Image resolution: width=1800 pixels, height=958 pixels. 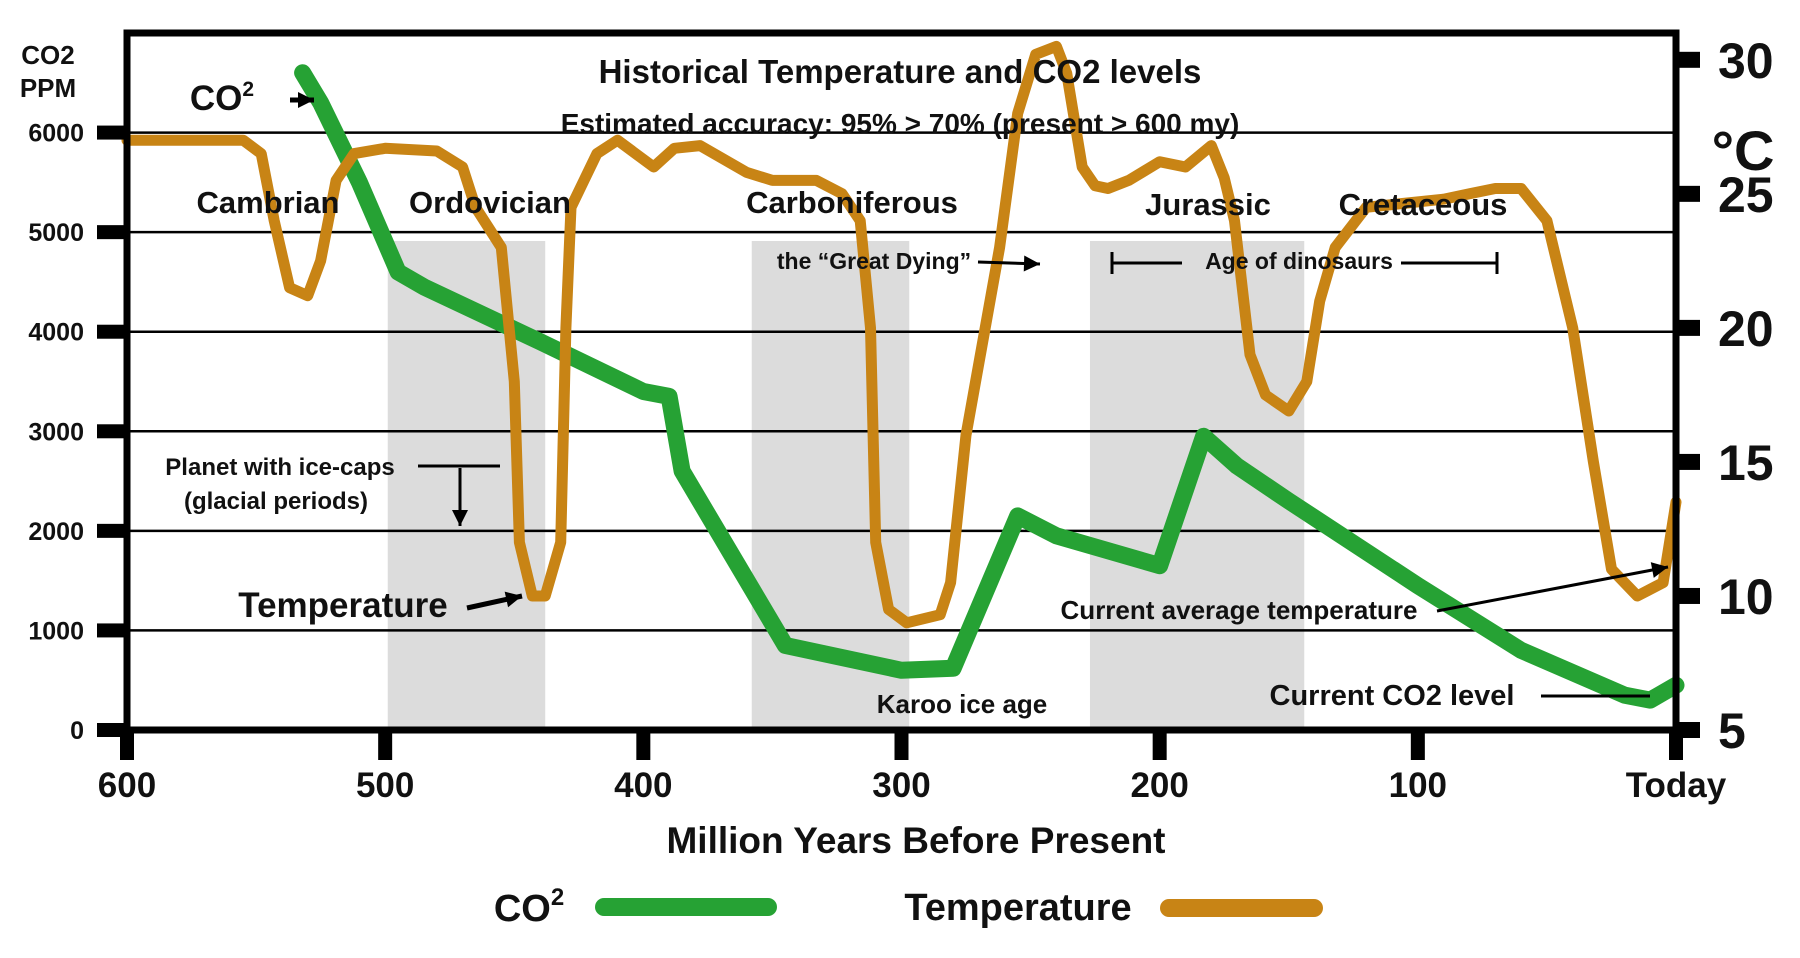 I want to click on legend: CO2 Temperature, so click(x=908, y=907).